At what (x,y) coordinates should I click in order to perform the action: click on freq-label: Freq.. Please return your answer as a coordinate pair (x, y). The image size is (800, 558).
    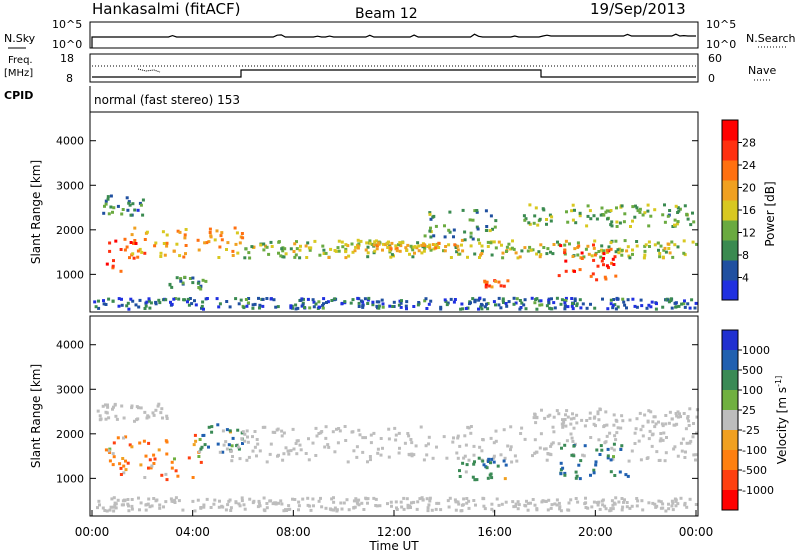
    Looking at the image, I should click on (20, 60).